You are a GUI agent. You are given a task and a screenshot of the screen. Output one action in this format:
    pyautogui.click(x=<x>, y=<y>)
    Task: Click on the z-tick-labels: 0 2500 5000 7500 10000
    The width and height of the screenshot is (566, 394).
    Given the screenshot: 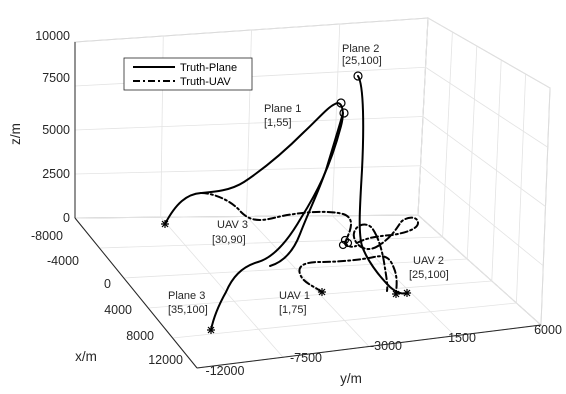 What is the action you would take?
    pyautogui.click(x=52, y=127)
    